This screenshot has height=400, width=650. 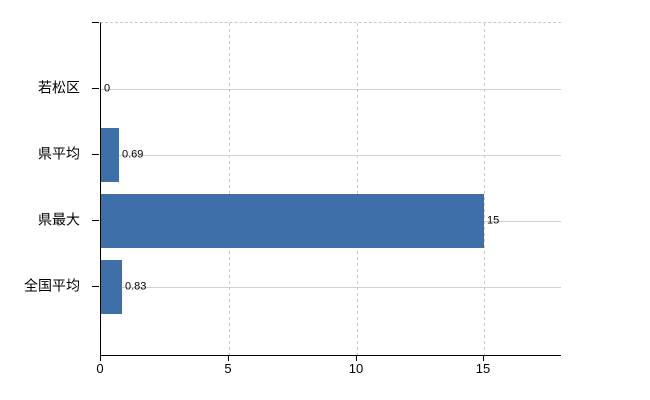 What do you see at coordinates (59, 219) in the screenshot?
I see `category-label: 県最大` at bounding box center [59, 219].